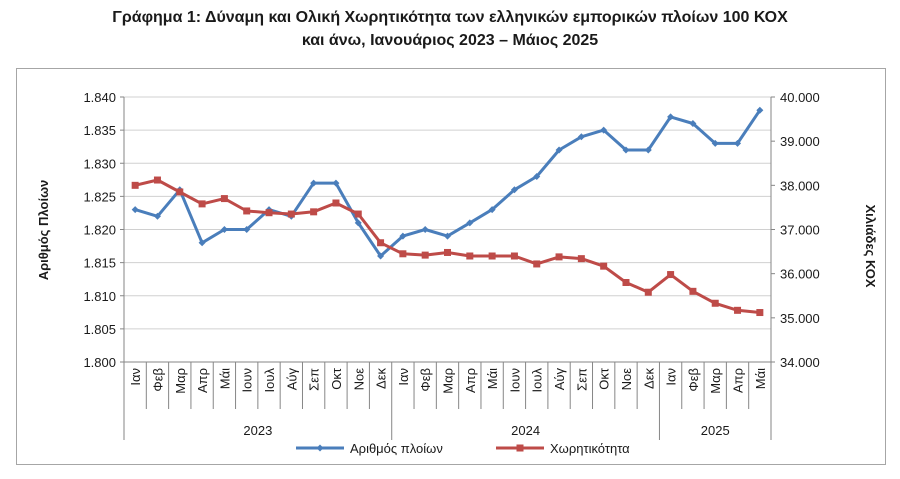 The image size is (900, 479). I want to click on legend-marker-tonnage, so click(520, 448).